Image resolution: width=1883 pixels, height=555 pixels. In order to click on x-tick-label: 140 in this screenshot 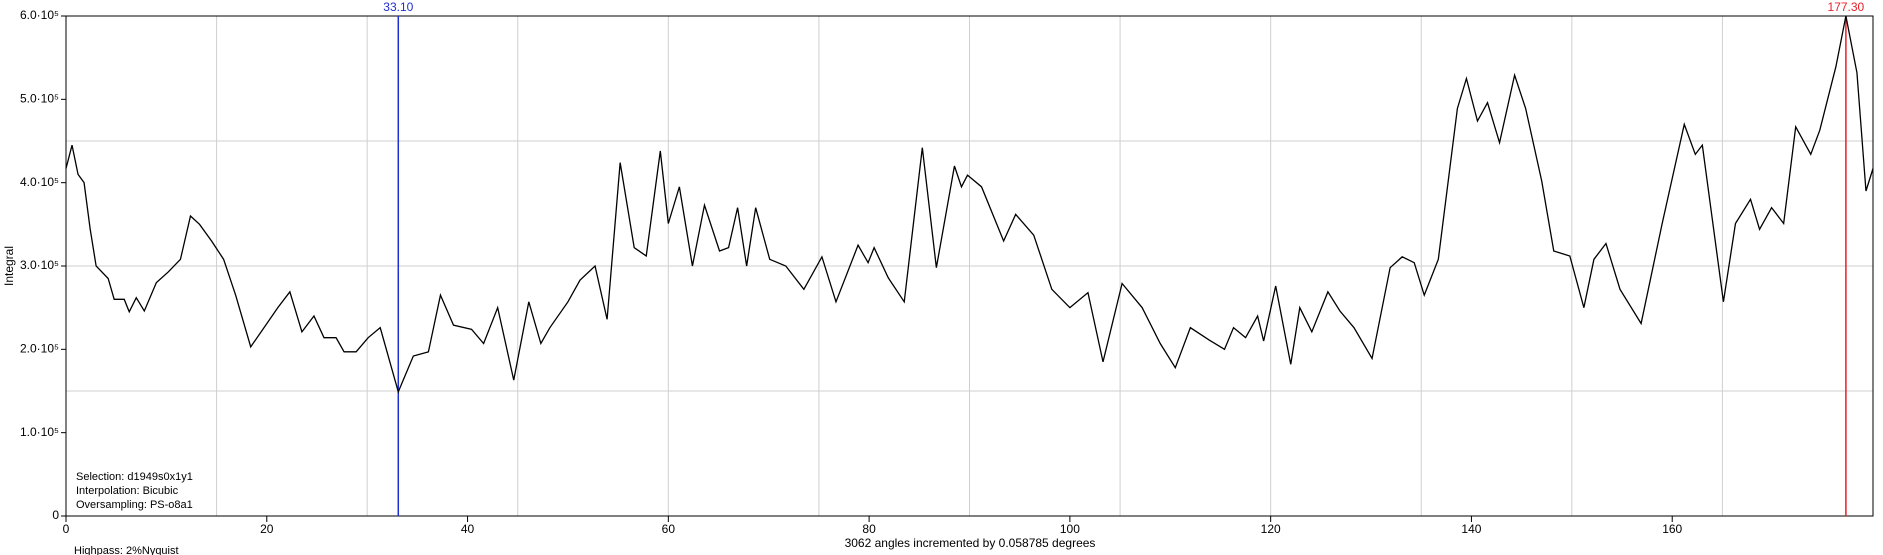, I will do `click(1471, 529)`.